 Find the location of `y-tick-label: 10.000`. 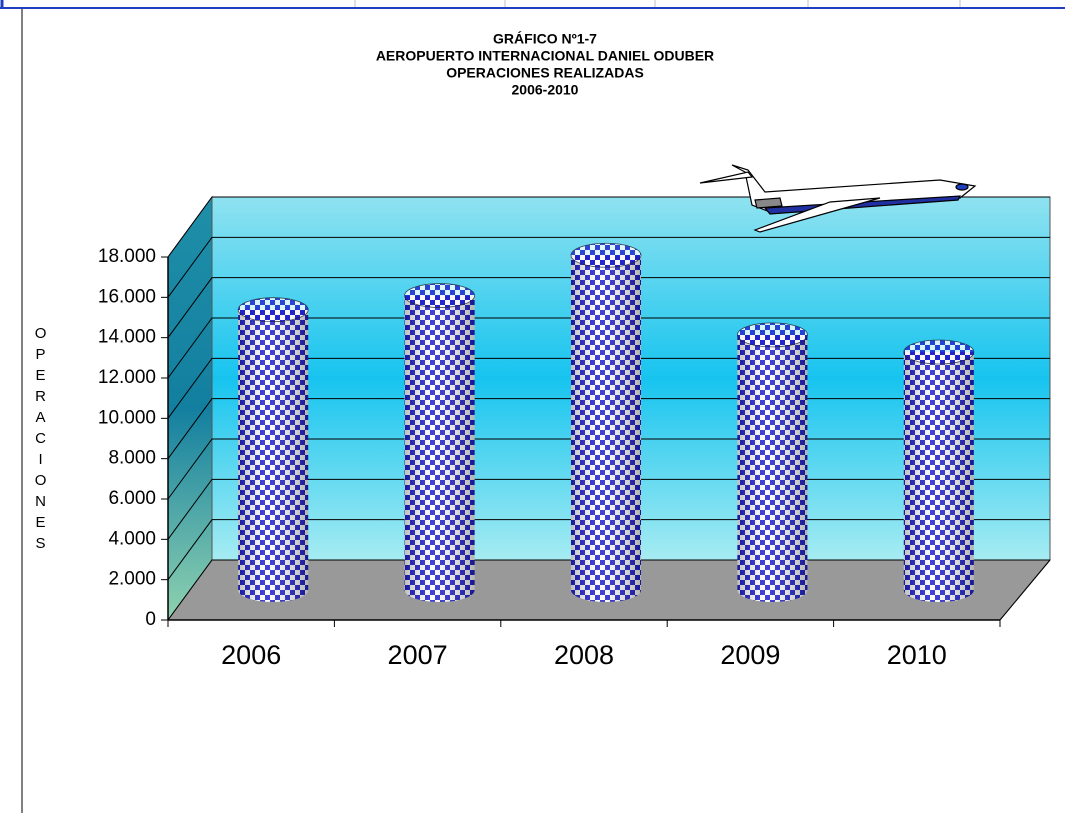

y-tick-label: 10.000 is located at coordinates (127, 417).